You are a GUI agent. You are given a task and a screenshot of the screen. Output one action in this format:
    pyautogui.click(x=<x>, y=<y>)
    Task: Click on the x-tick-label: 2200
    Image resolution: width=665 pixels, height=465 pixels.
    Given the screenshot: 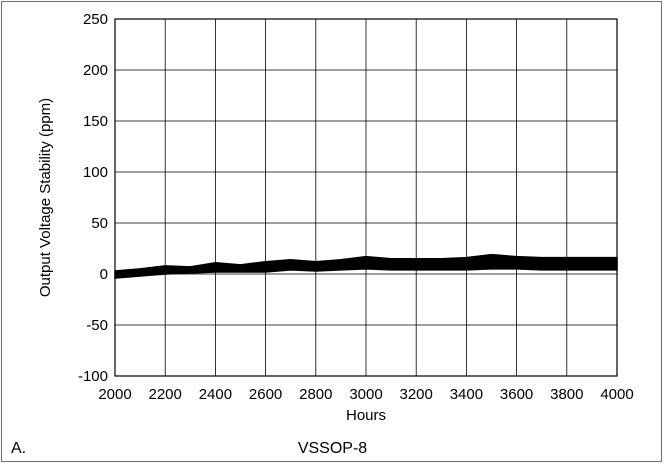 What is the action you would take?
    pyautogui.click(x=165, y=394)
    